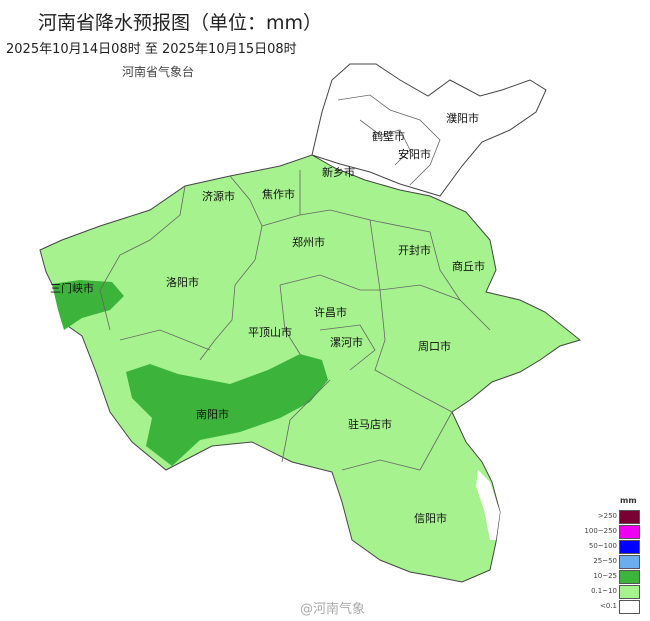  I want to click on legend-label: 0.1~10, so click(604, 591).